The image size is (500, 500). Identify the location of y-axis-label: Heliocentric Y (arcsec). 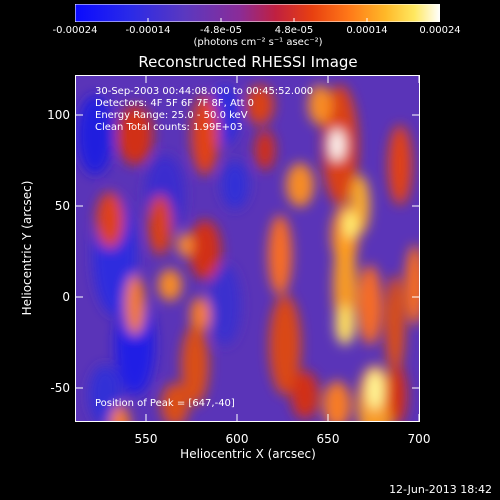
(27, 248).